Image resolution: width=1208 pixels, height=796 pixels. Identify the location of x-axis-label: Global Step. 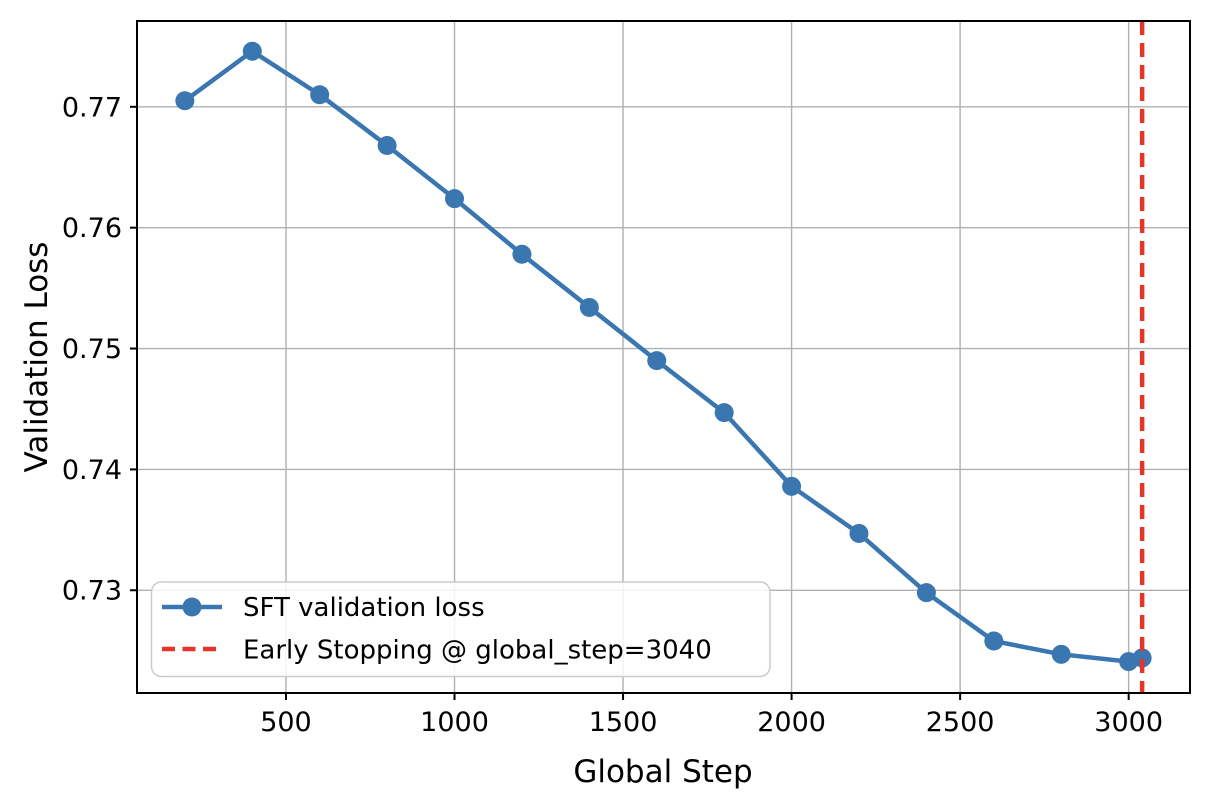
(662, 772).